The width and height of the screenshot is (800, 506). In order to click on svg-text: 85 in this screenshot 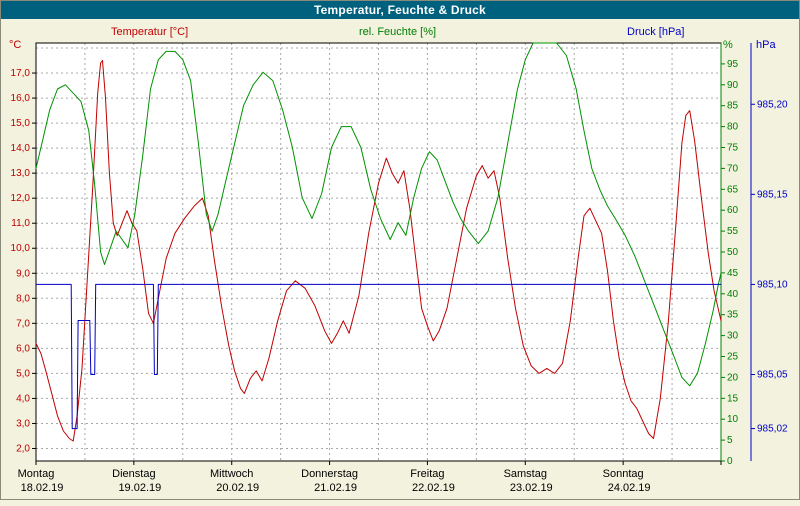, I will do `click(733, 106)`.